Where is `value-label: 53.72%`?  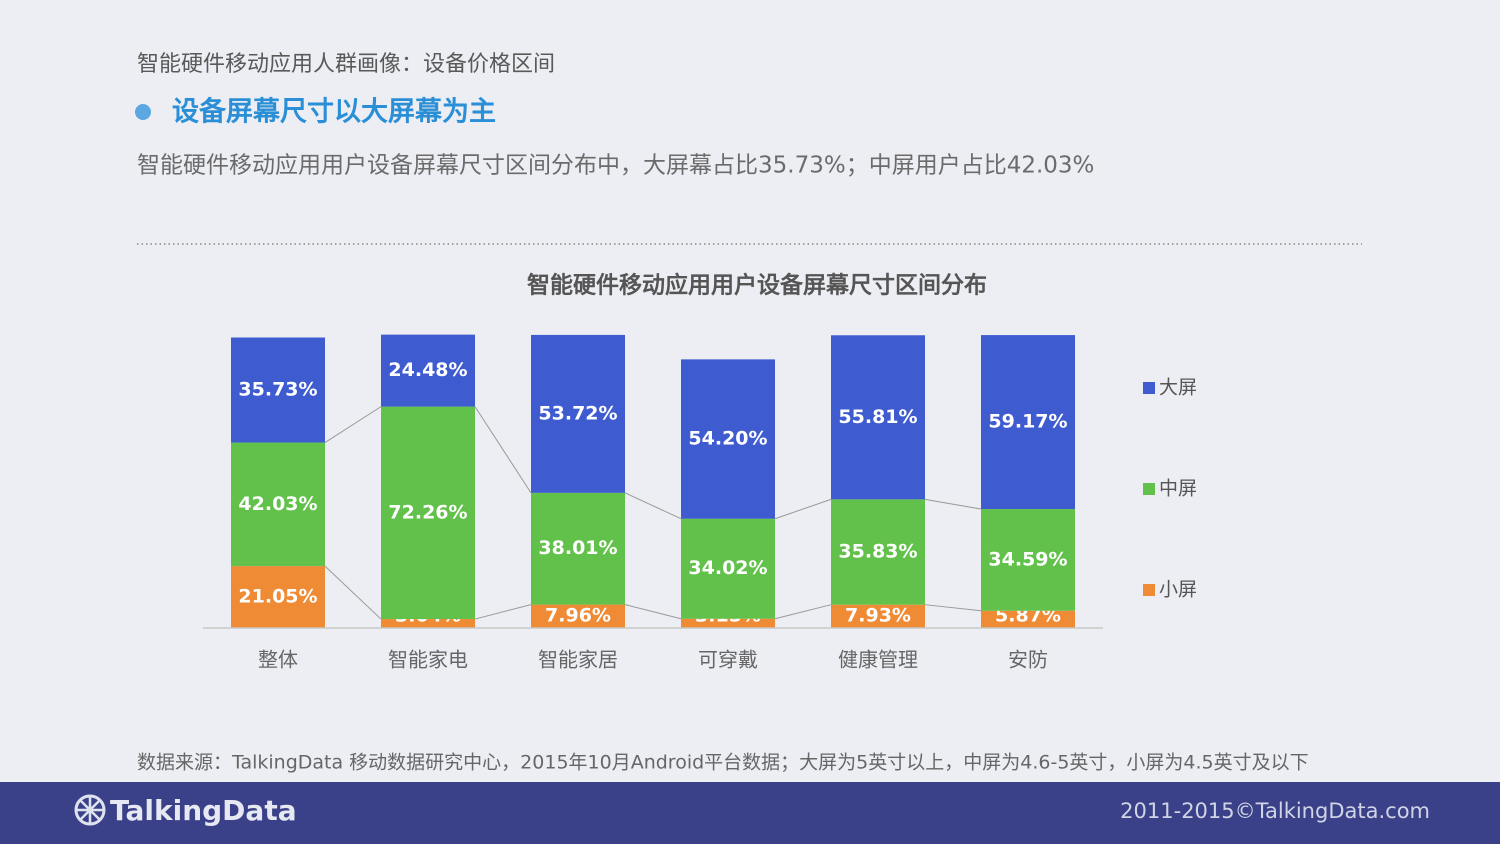 value-label: 53.72% is located at coordinates (577, 413).